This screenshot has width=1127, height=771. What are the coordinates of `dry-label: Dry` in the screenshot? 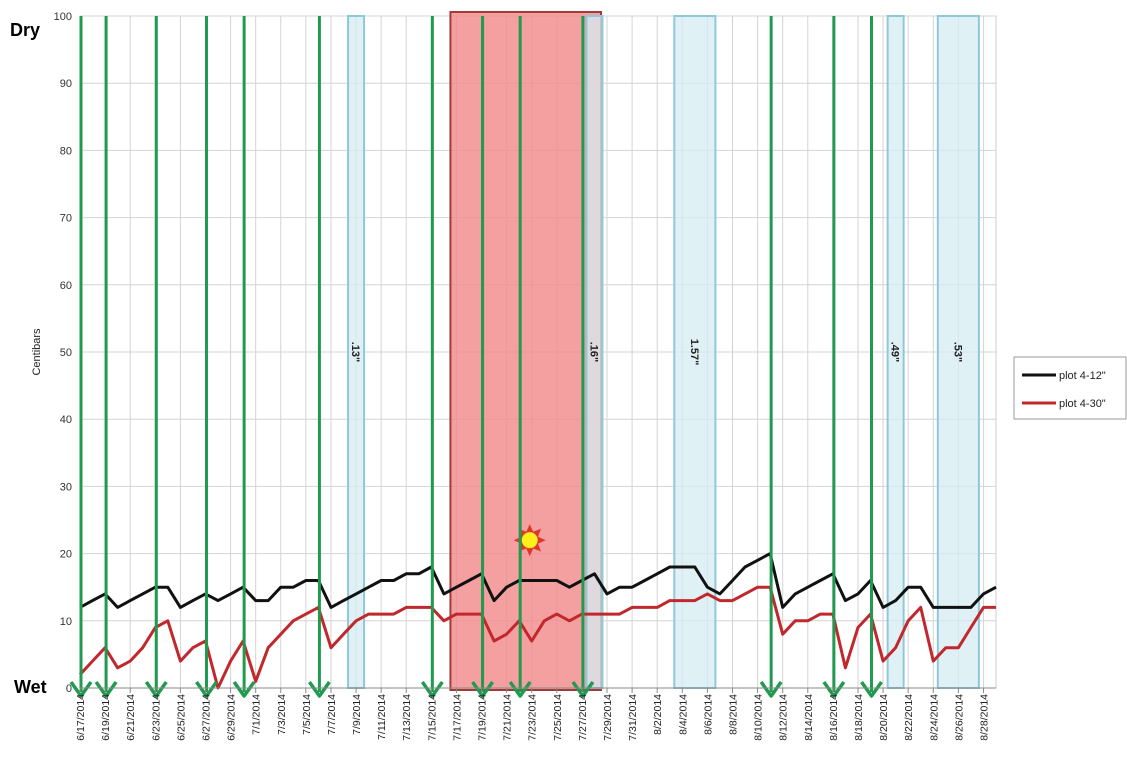 It's located at (25, 30).